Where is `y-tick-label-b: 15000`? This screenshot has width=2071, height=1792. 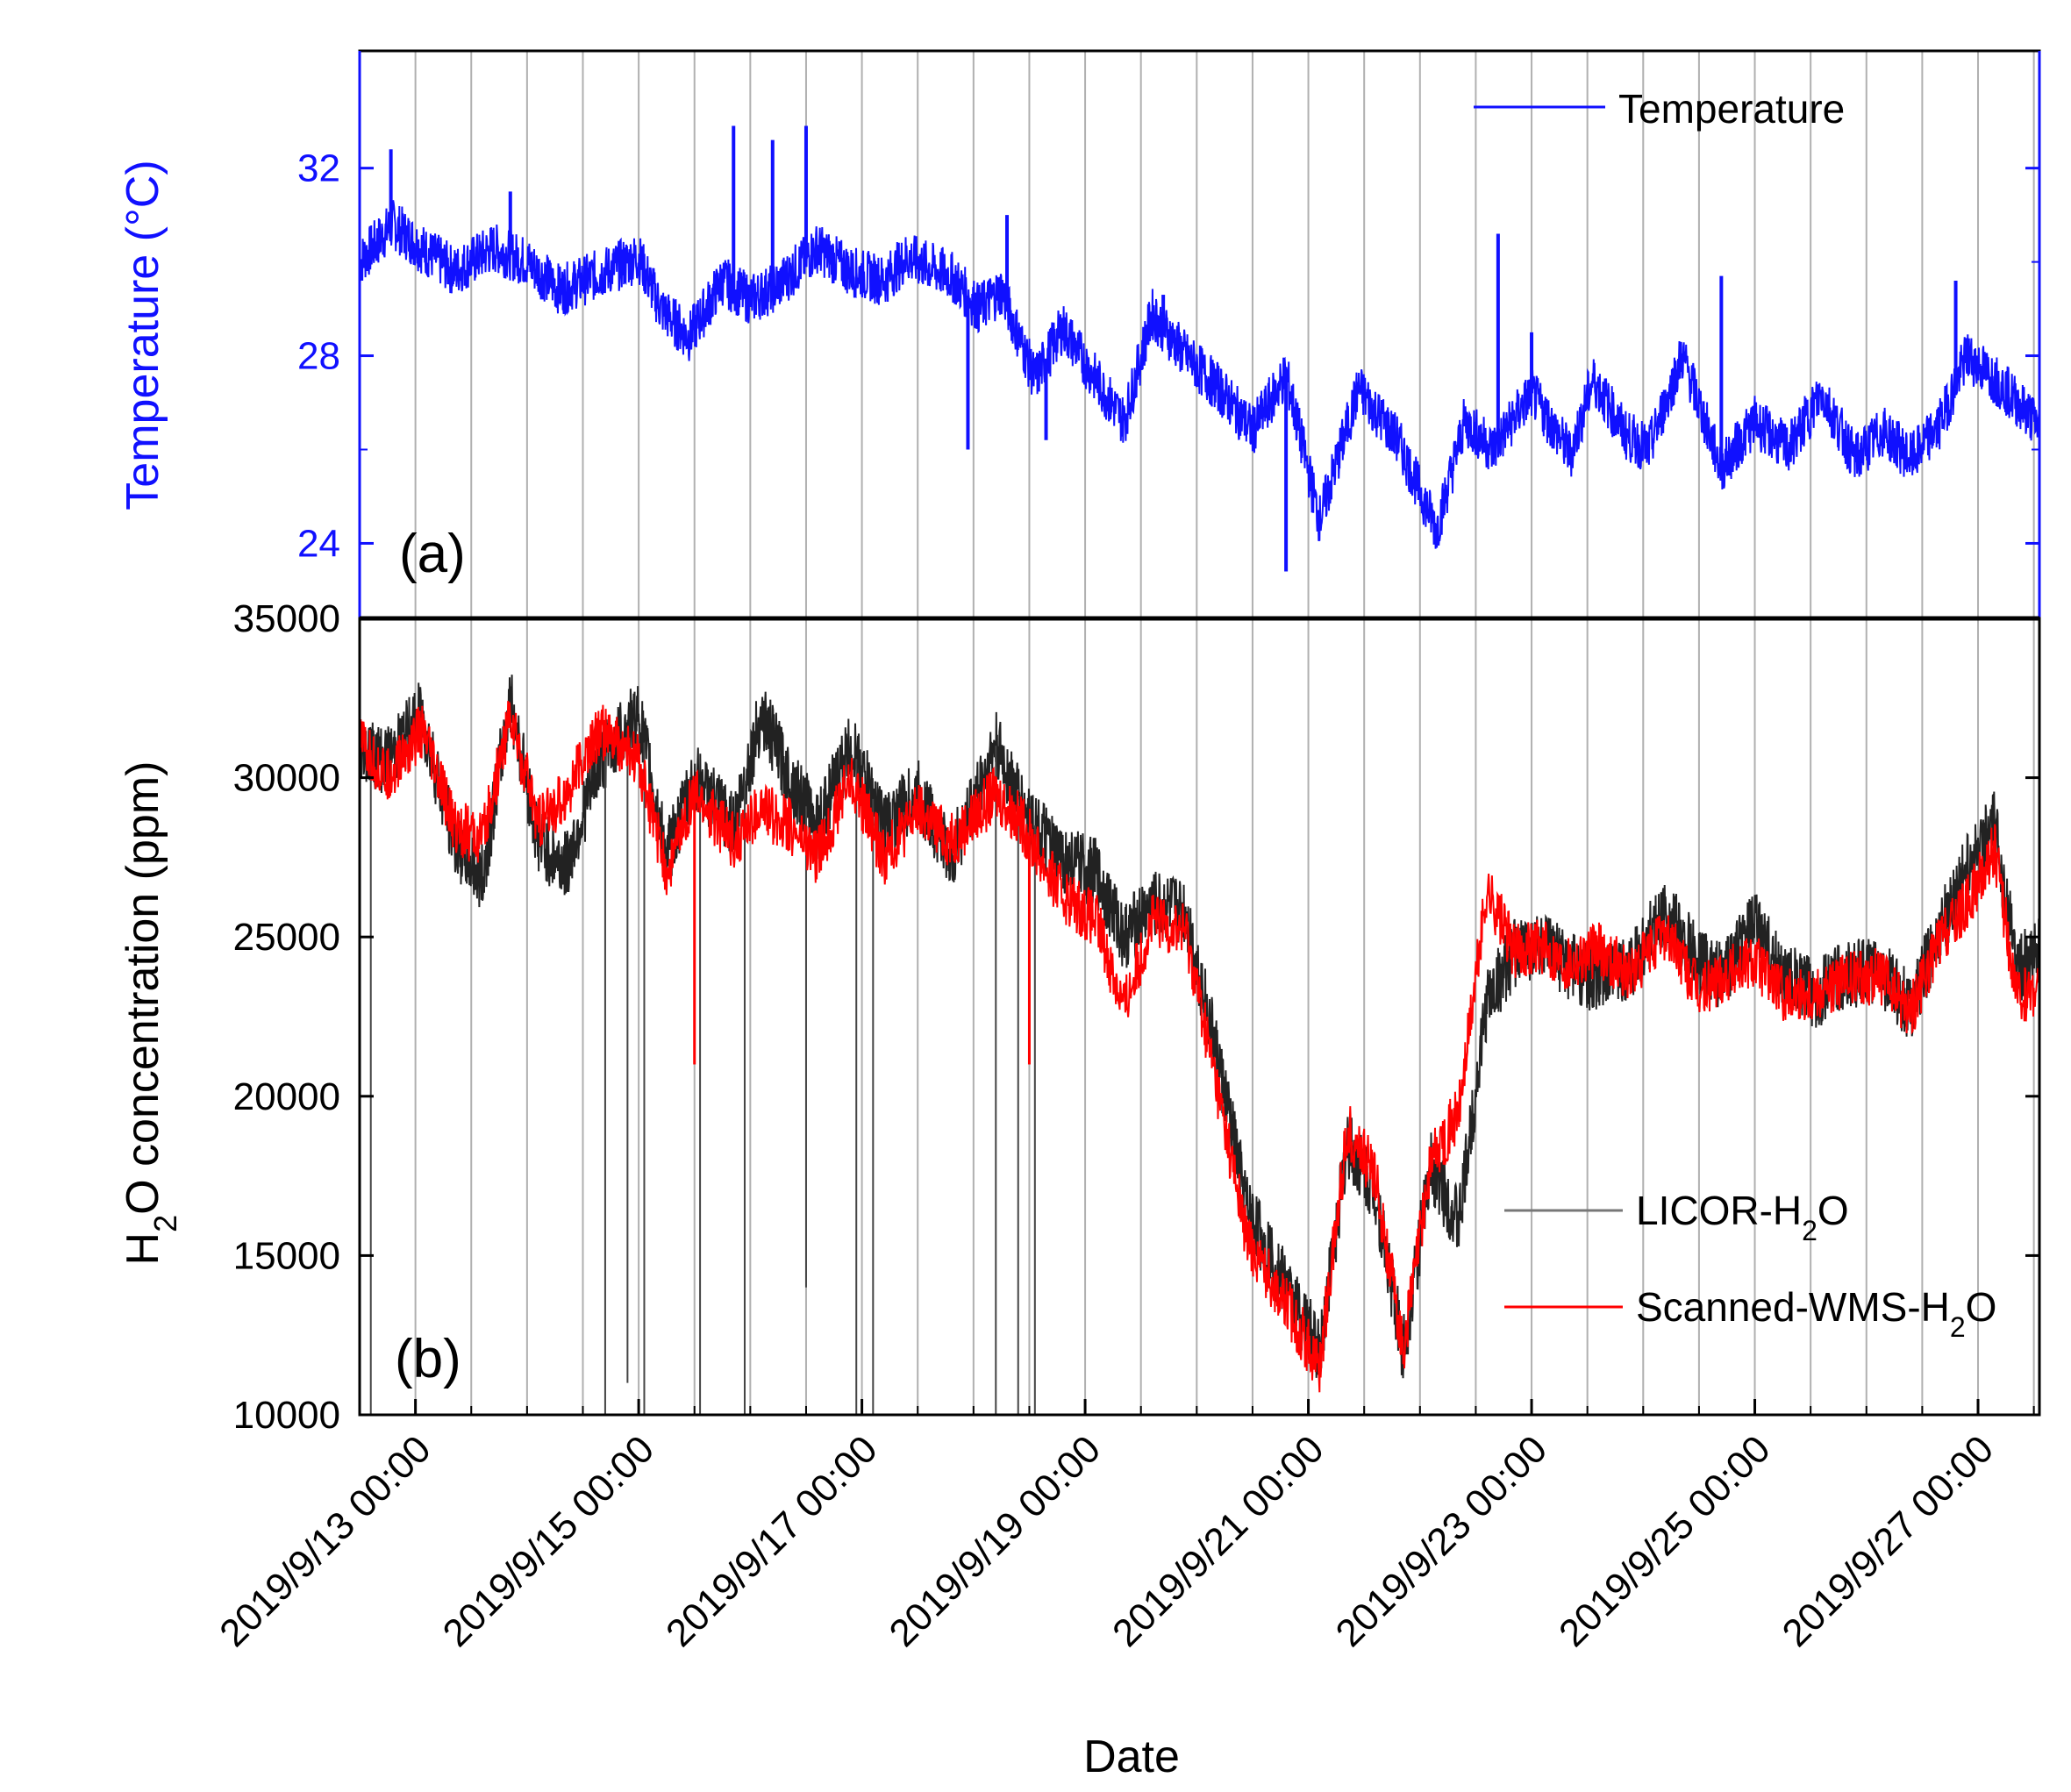 y-tick-label-b: 15000 is located at coordinates (286, 1255).